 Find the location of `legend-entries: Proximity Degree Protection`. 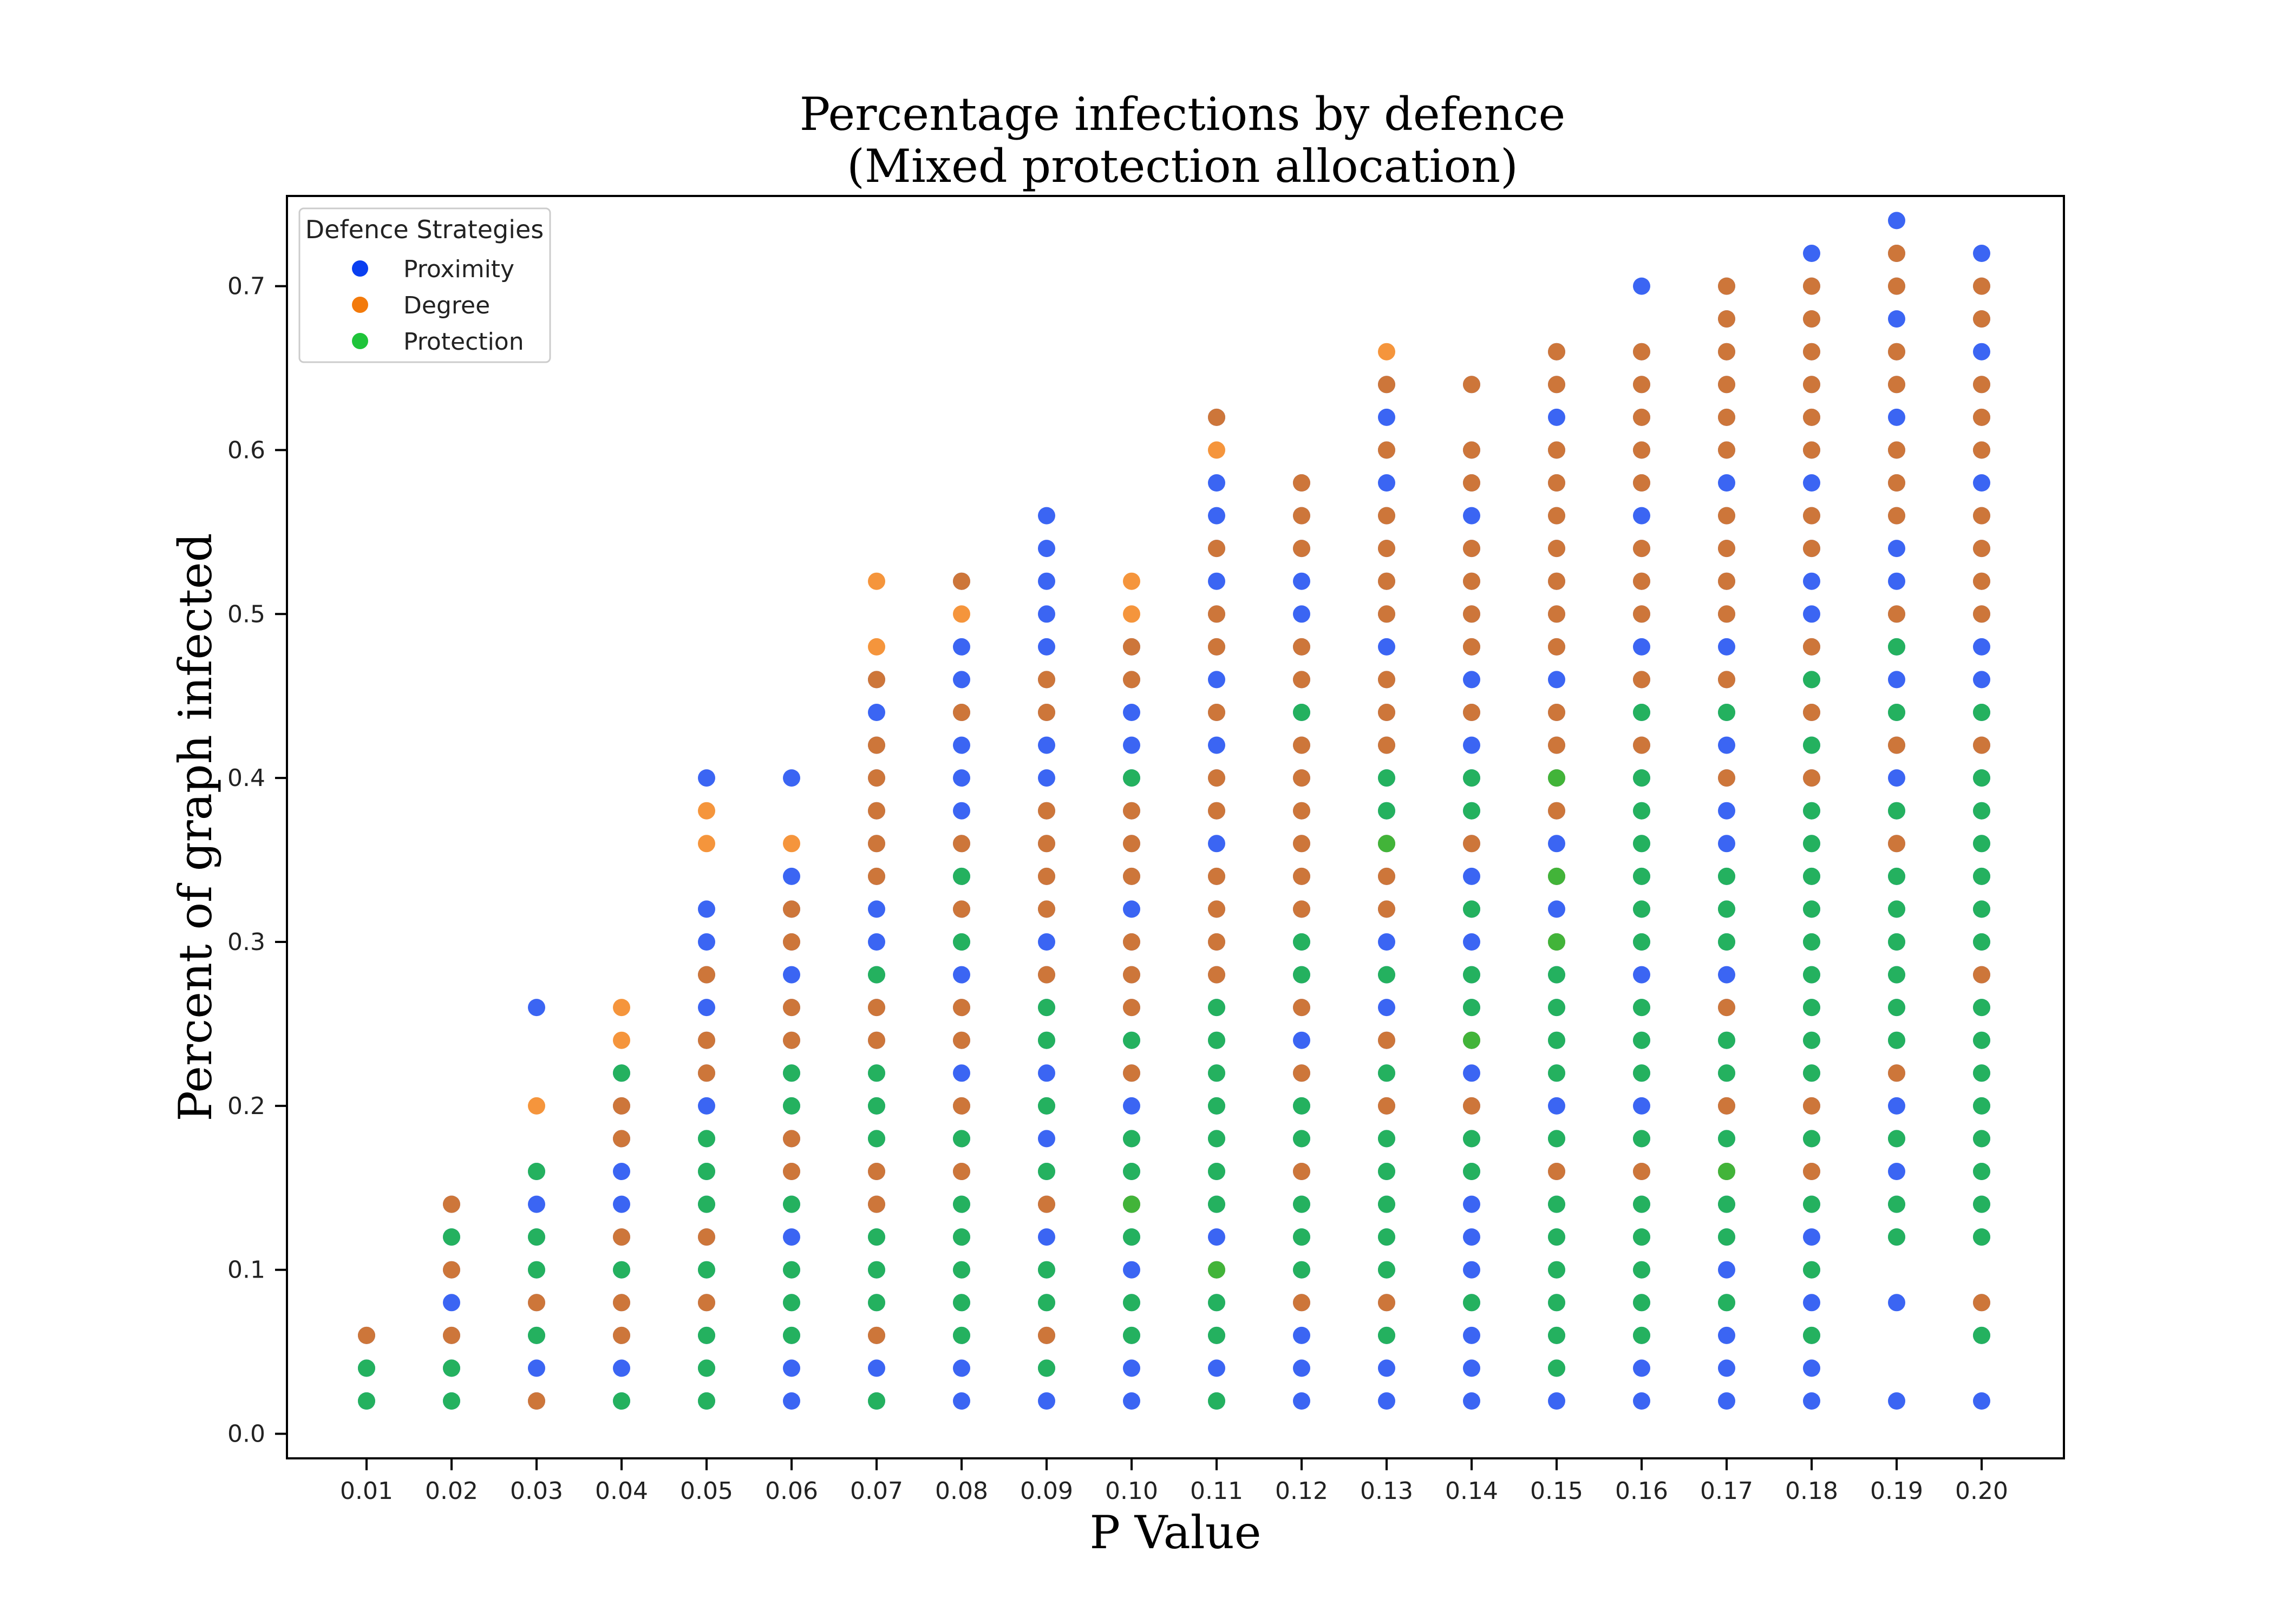

legend-entries: Proximity Degree Protection is located at coordinates (438, 306).